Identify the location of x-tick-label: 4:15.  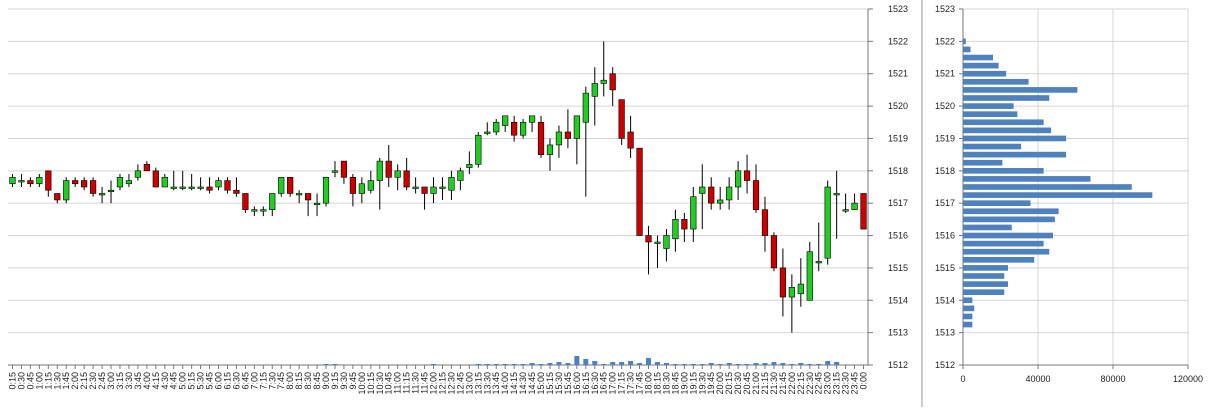
(156, 381).